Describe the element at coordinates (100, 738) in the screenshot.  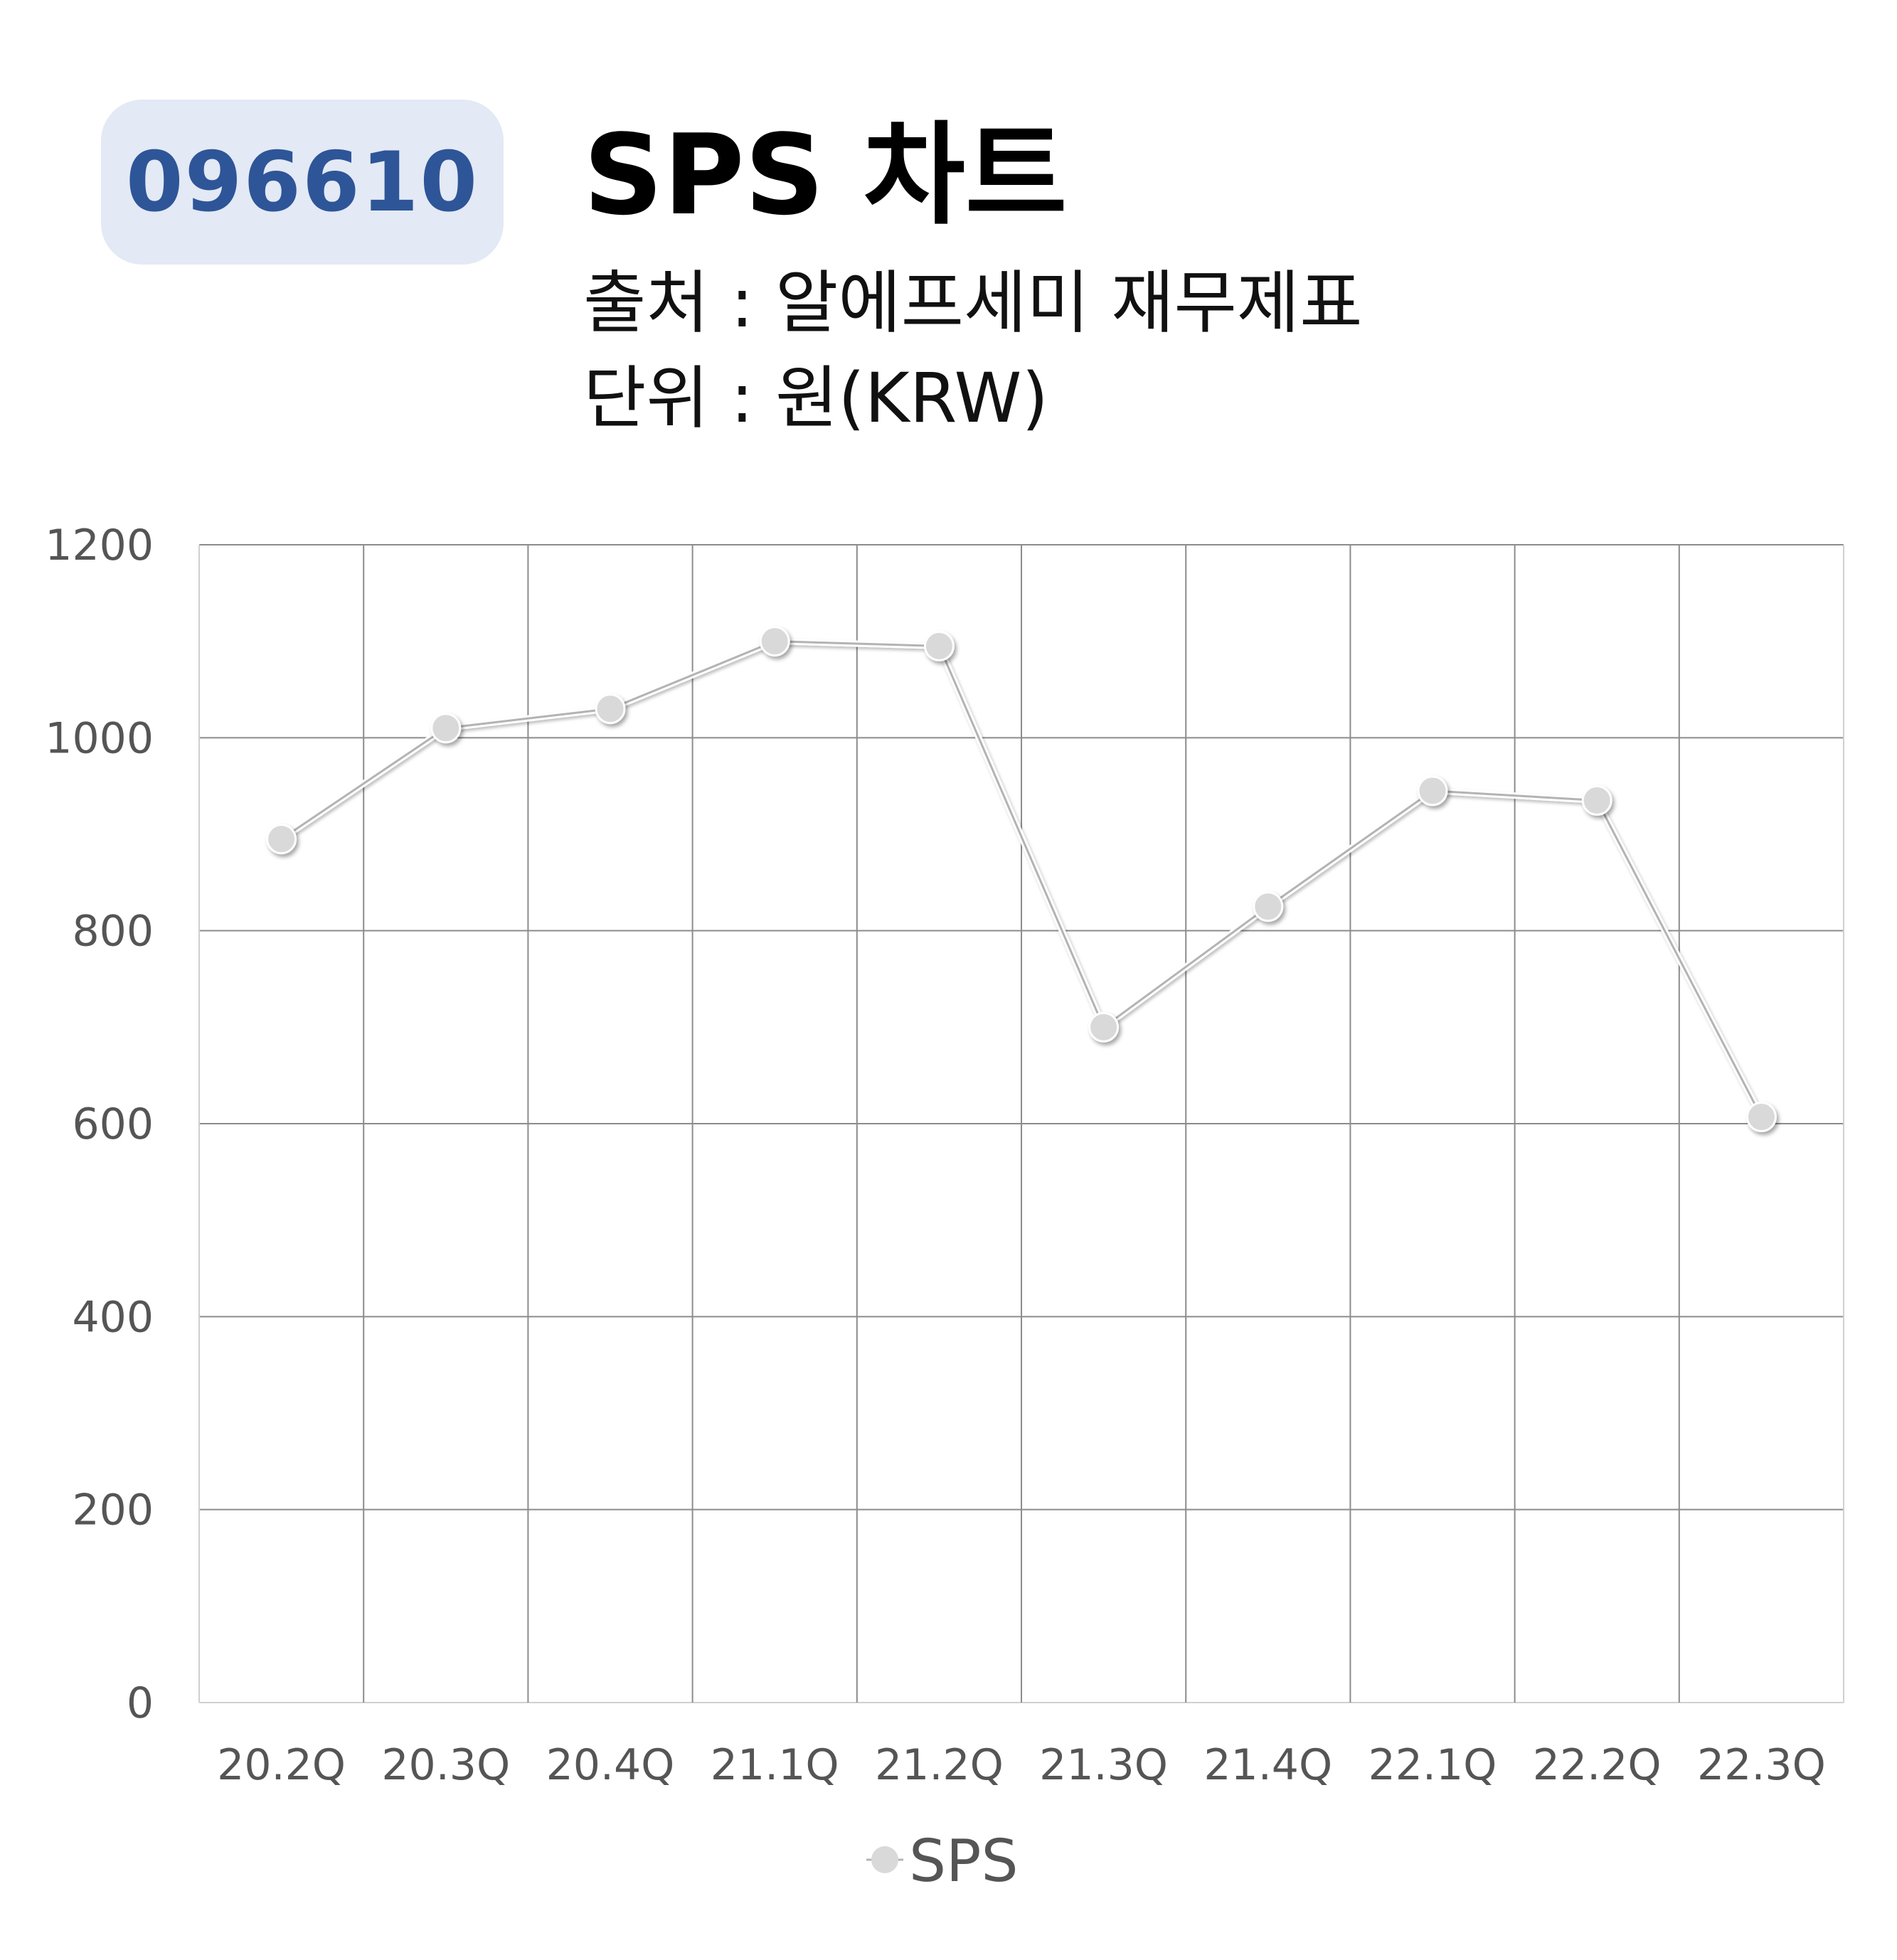
I see `y-tick-label: 1000` at that location.